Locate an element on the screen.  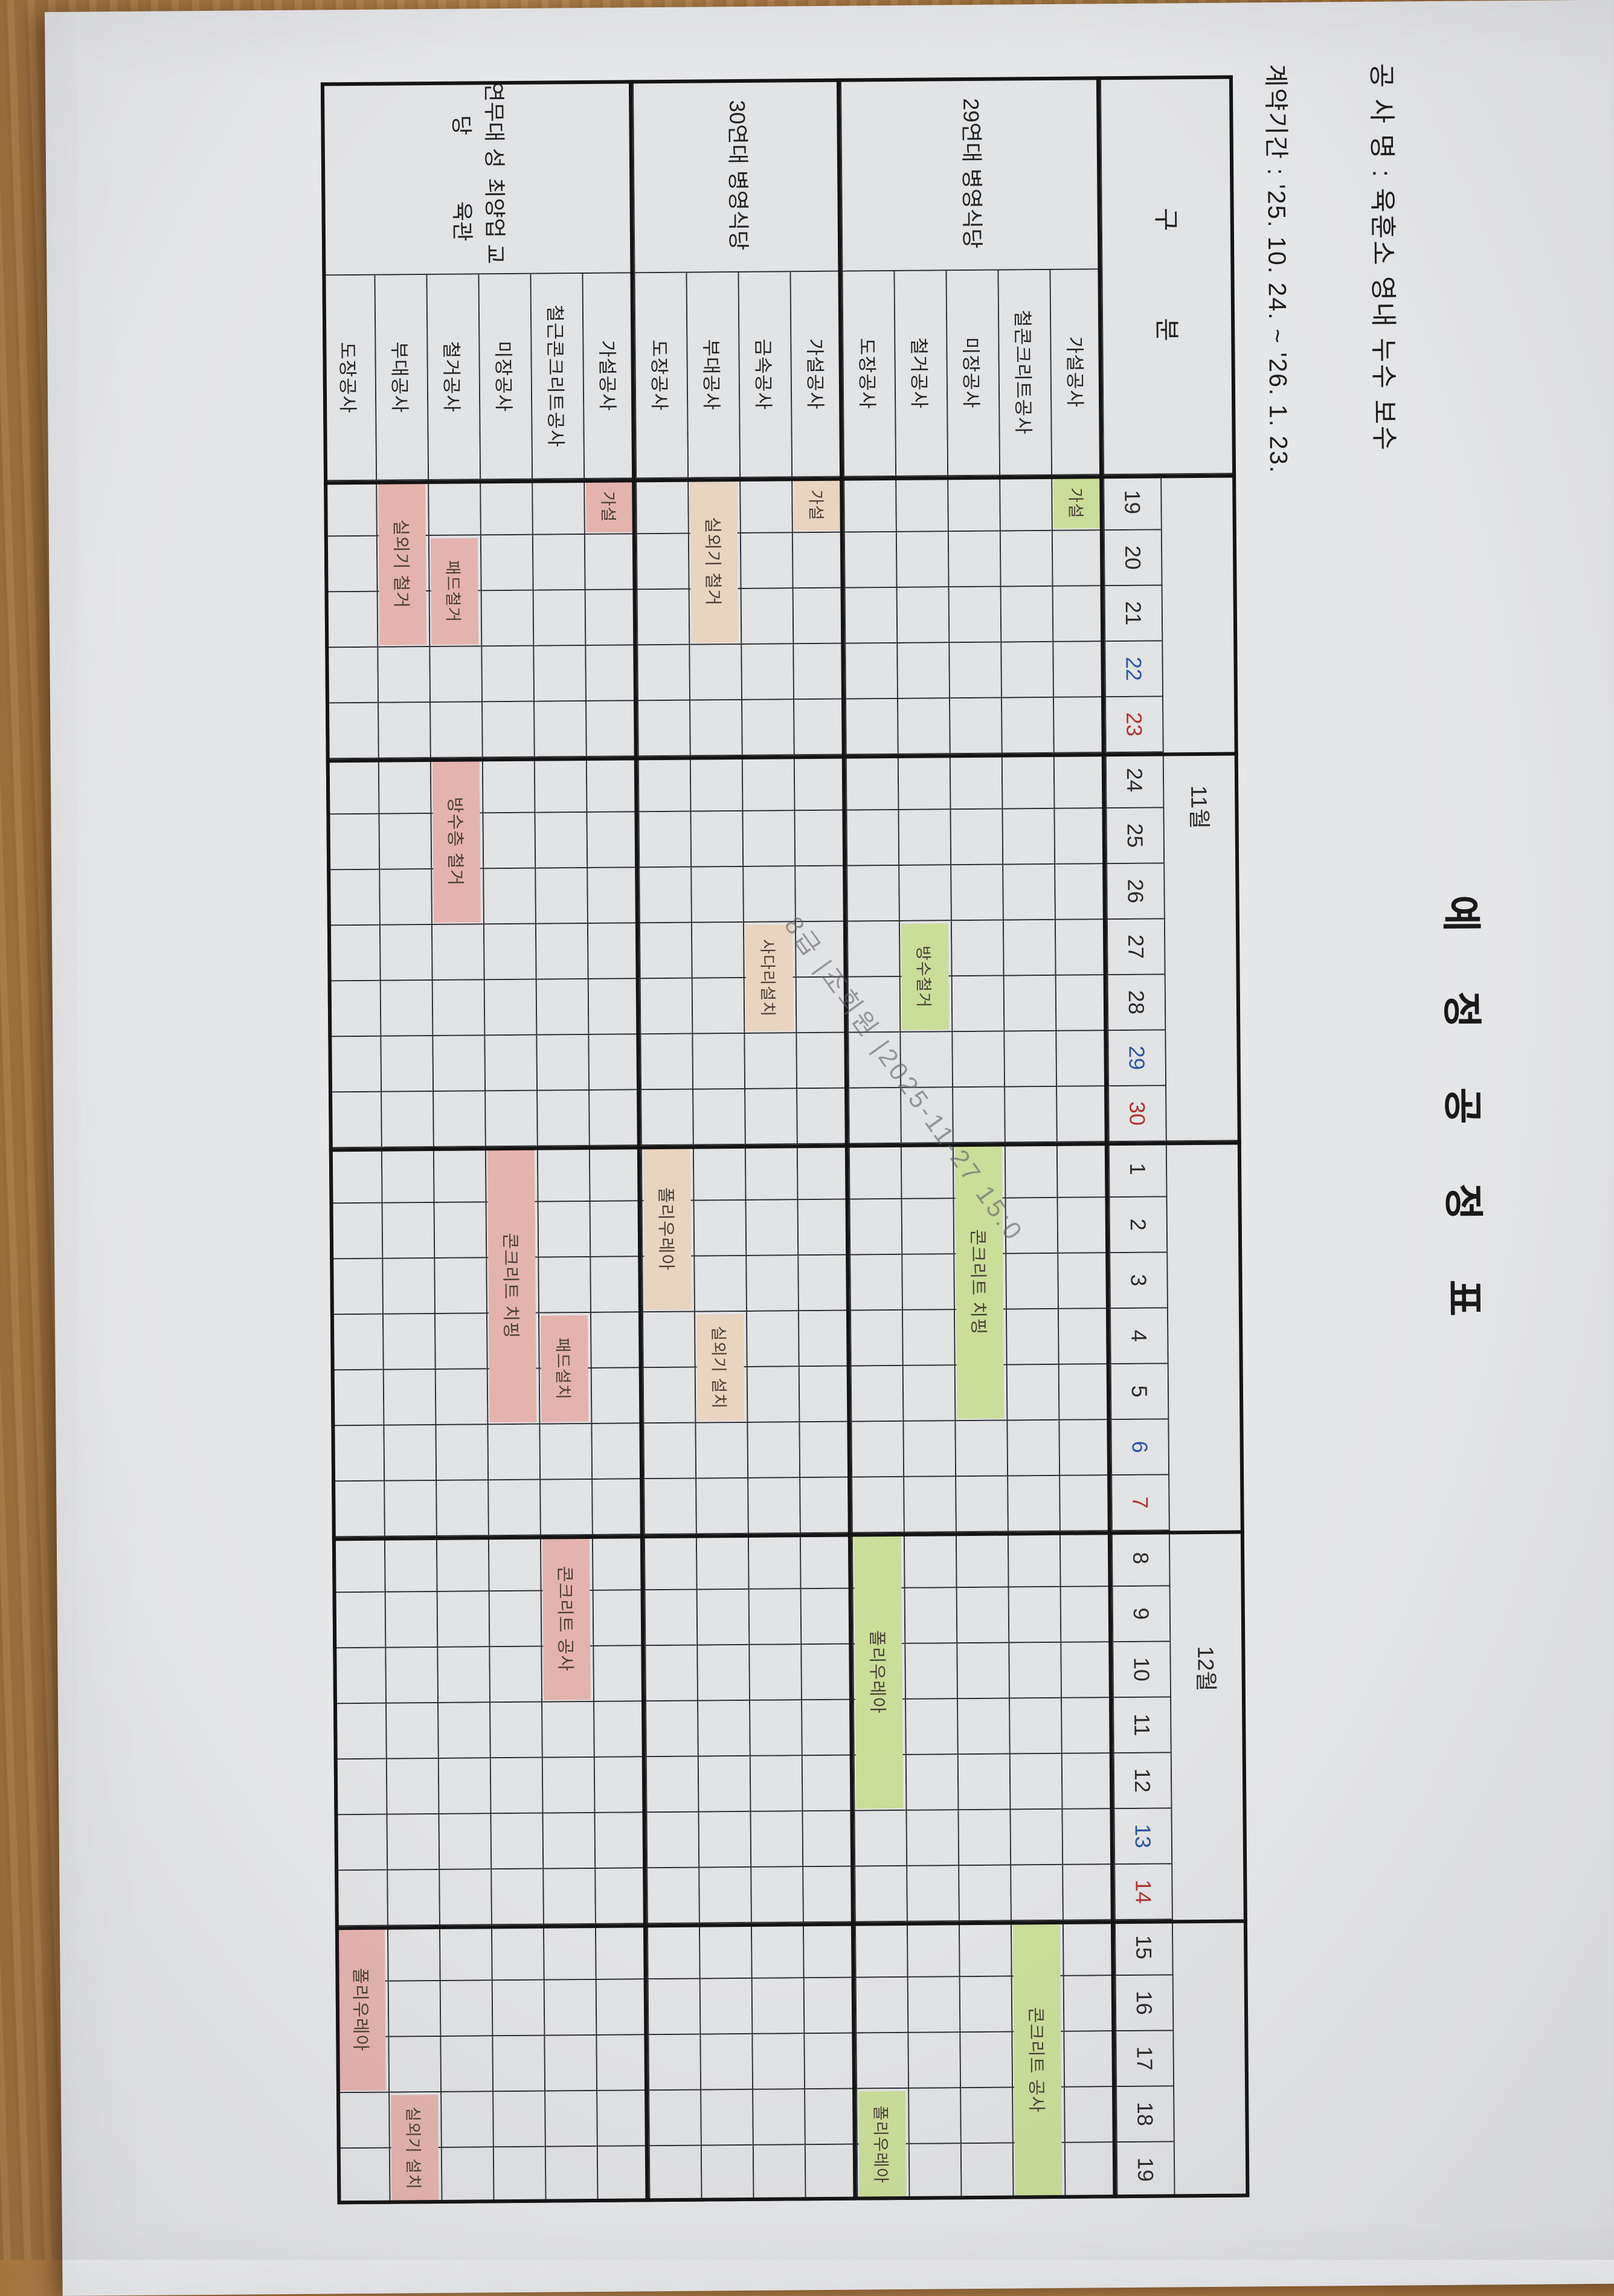
work-type-label: 도장공사 is located at coordinates (349, 378).